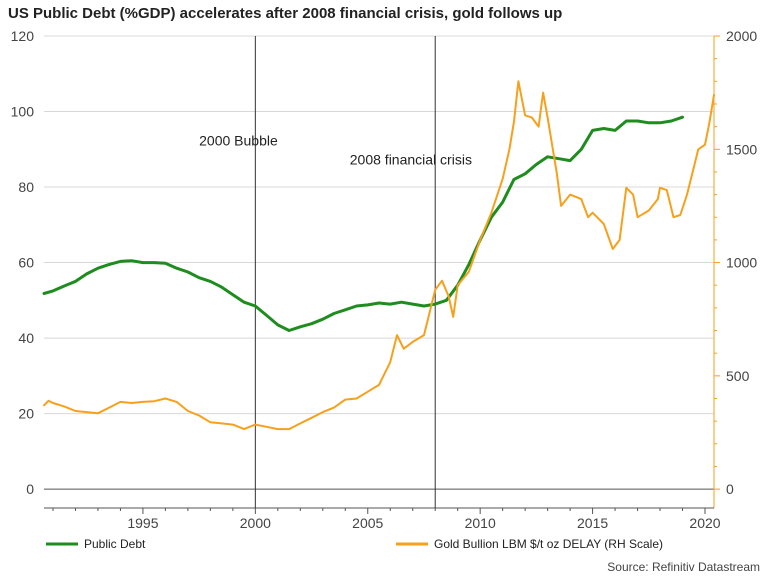 This screenshot has width=768, height=581. I want to click on y-right-tick-label-1000: 1000, so click(741, 263).